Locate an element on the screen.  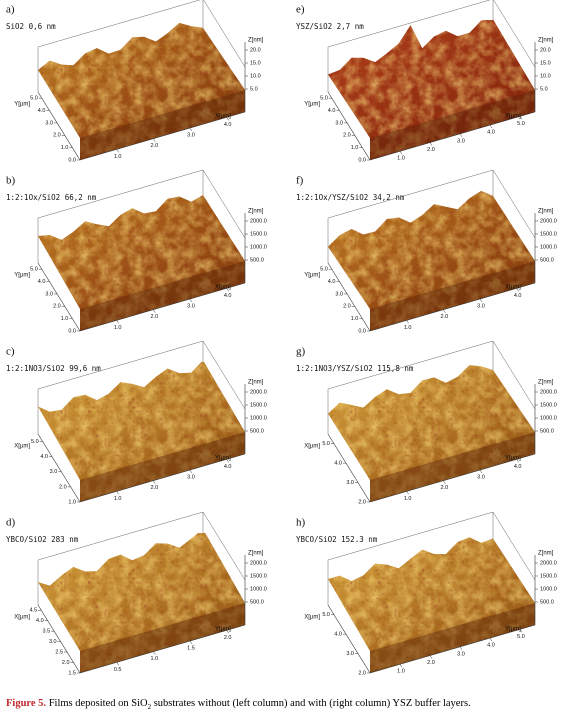
panel-title: 1:2:1Ox/YSZ/SiO2 34,2 nm is located at coordinates (350, 197).